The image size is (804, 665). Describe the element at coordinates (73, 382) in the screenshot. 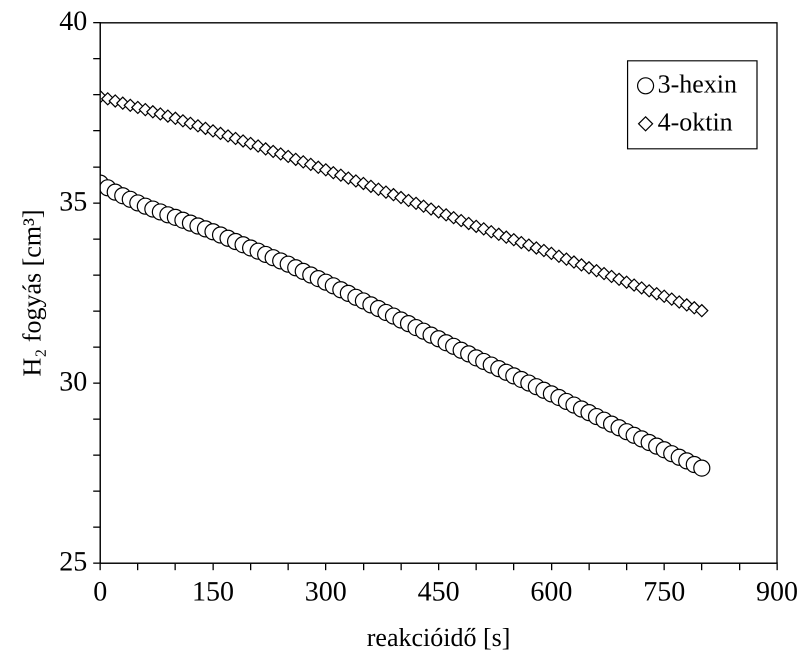

I see `y-tick-label: 30` at that location.